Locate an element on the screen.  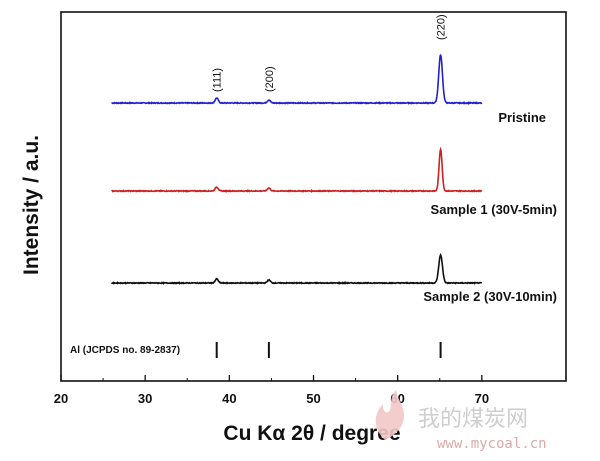
watermark-url: www.mycoal.cn is located at coordinates (492, 444).